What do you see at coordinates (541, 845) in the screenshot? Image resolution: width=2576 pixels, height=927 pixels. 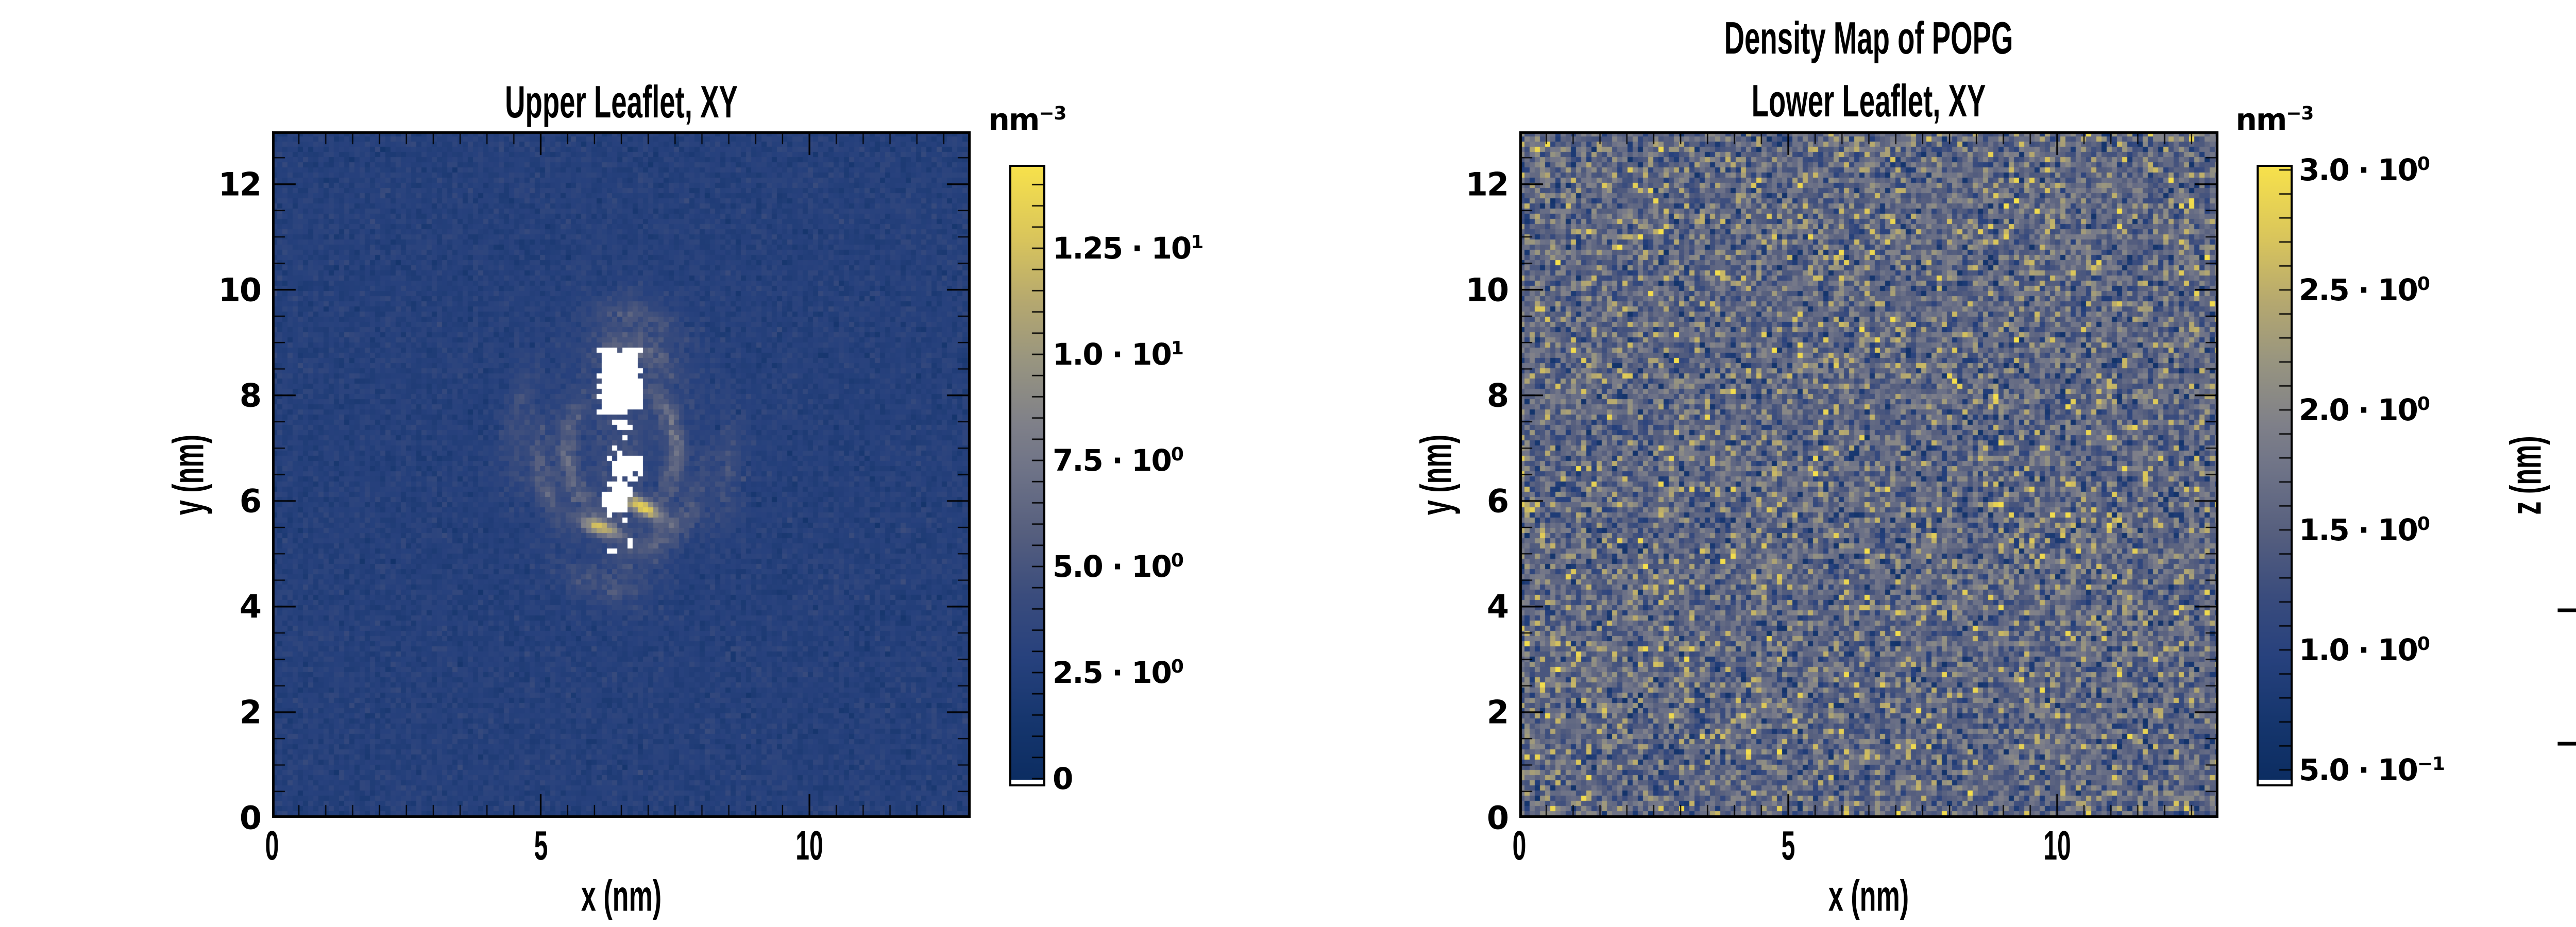 I see `xtick-label-upper-1: 5` at bounding box center [541, 845].